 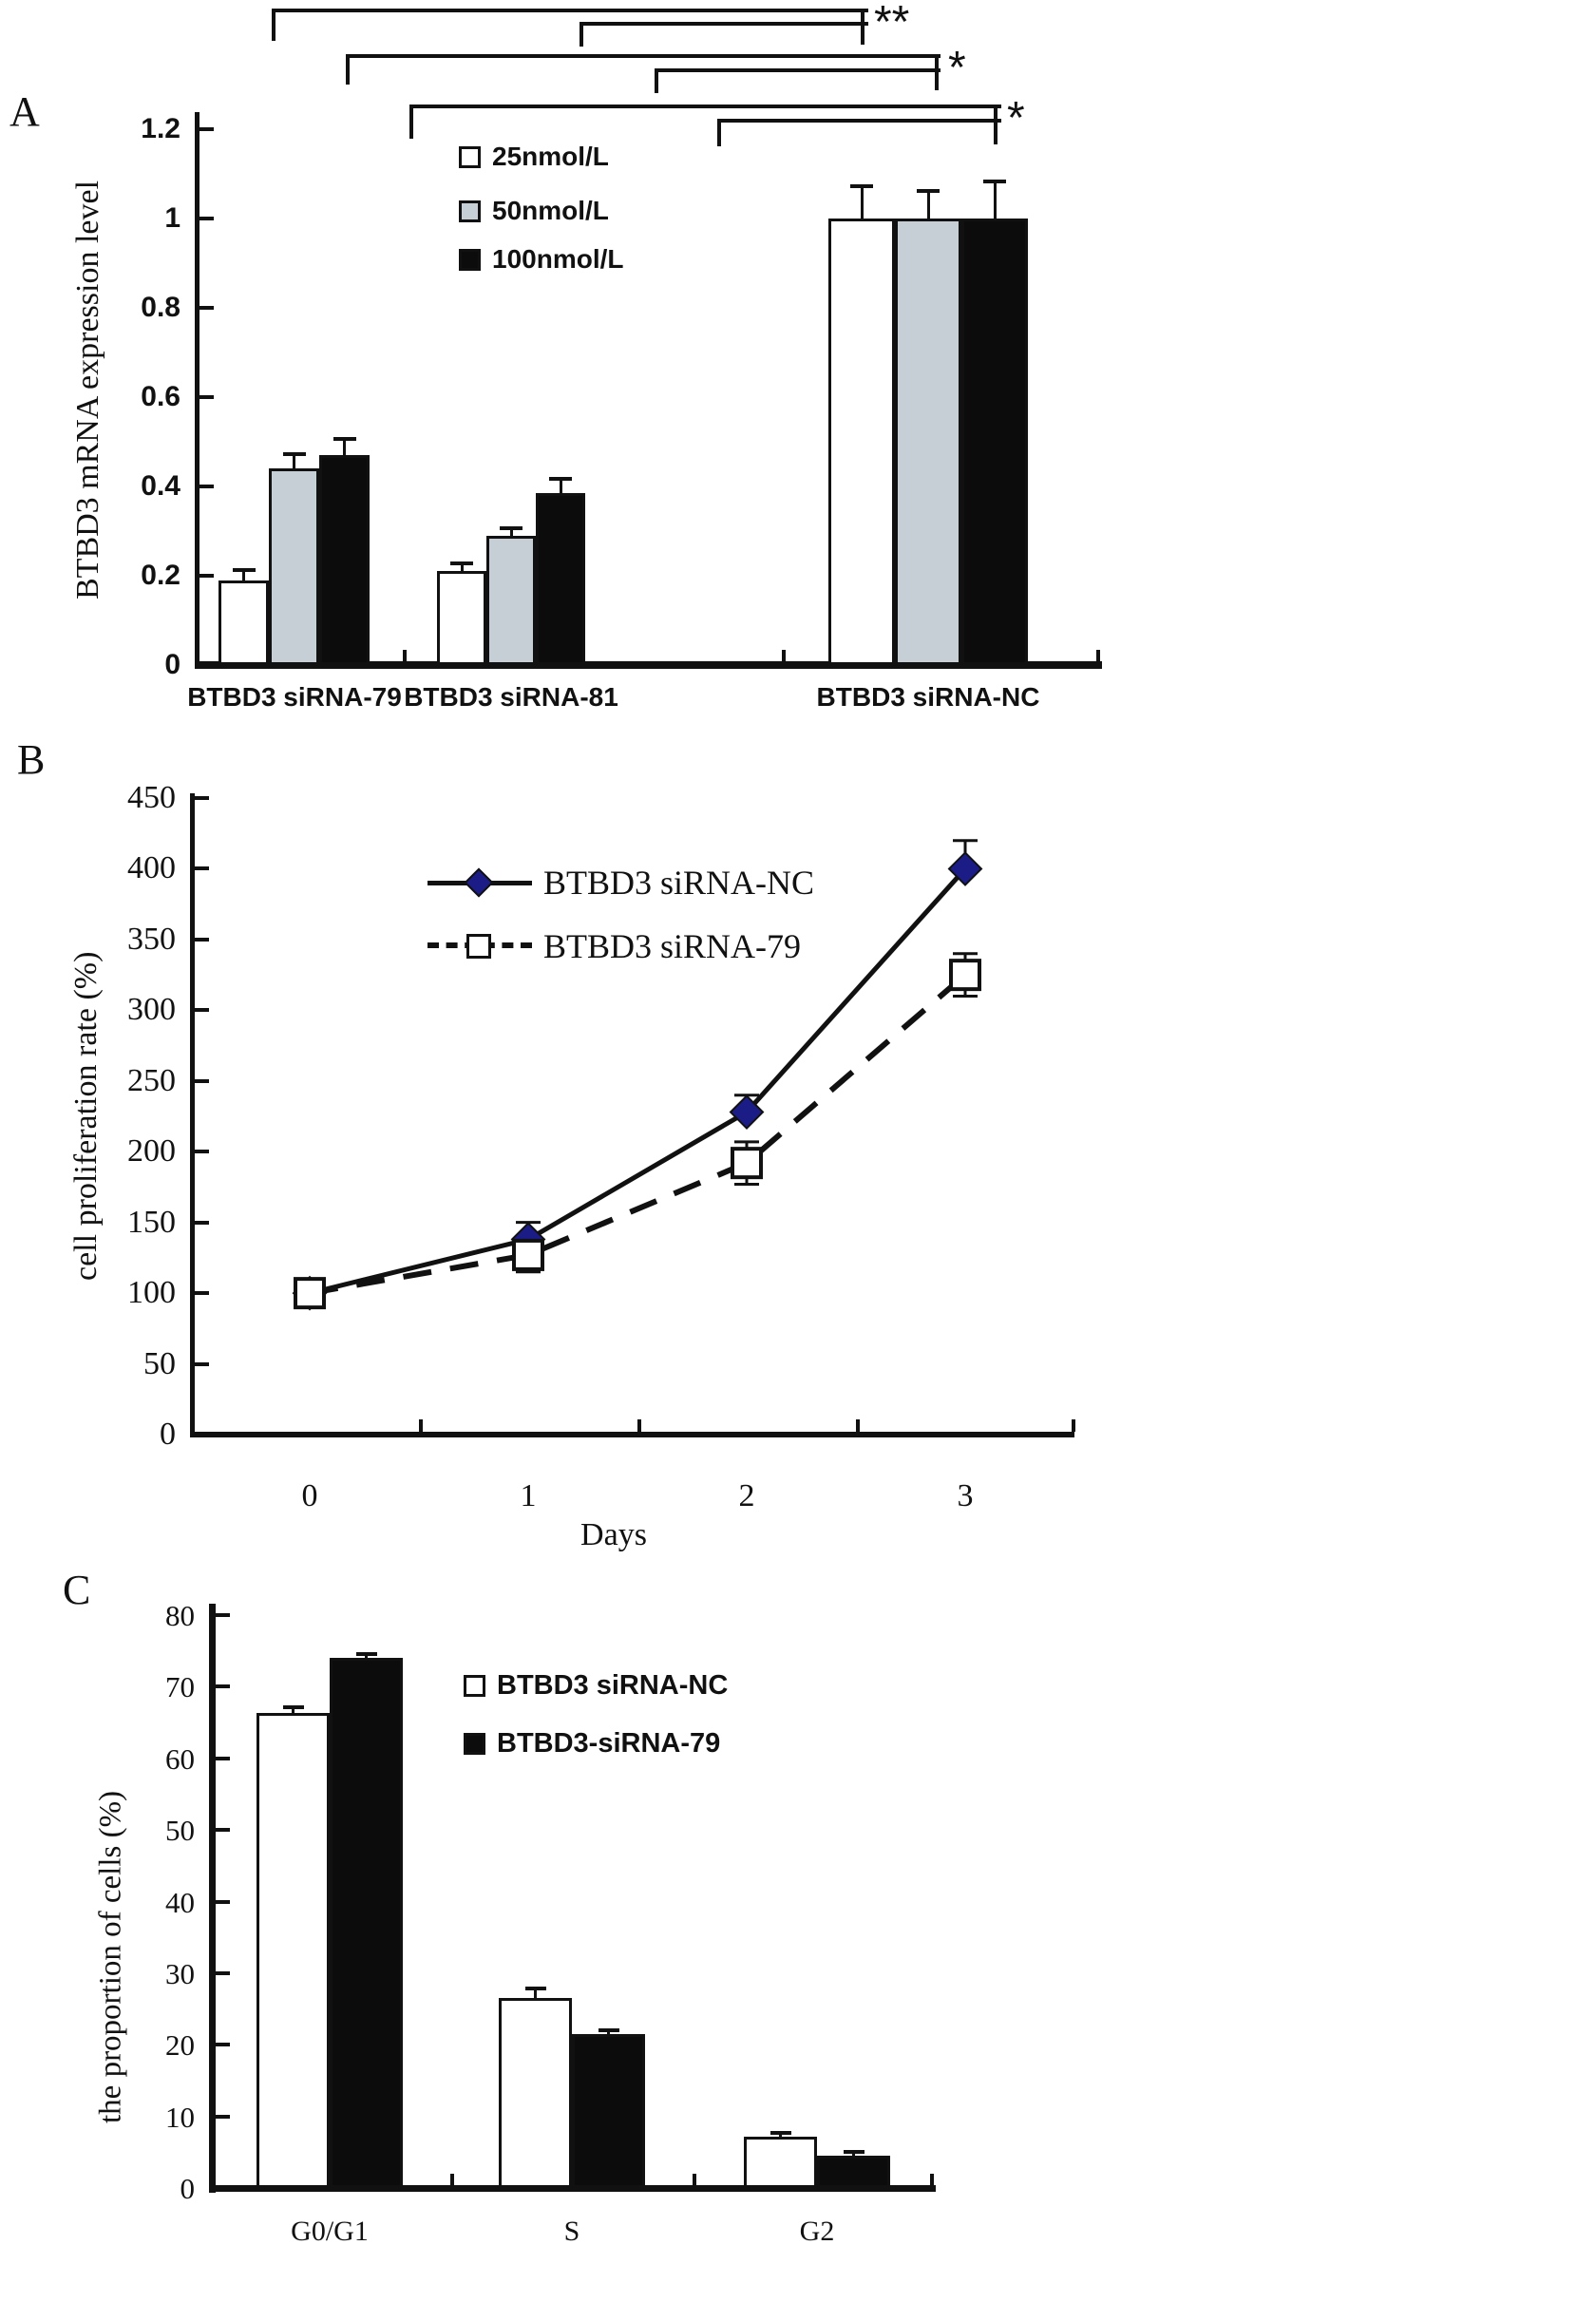 I want to click on y-tick-label: 150, so click(x=151, y=1222).